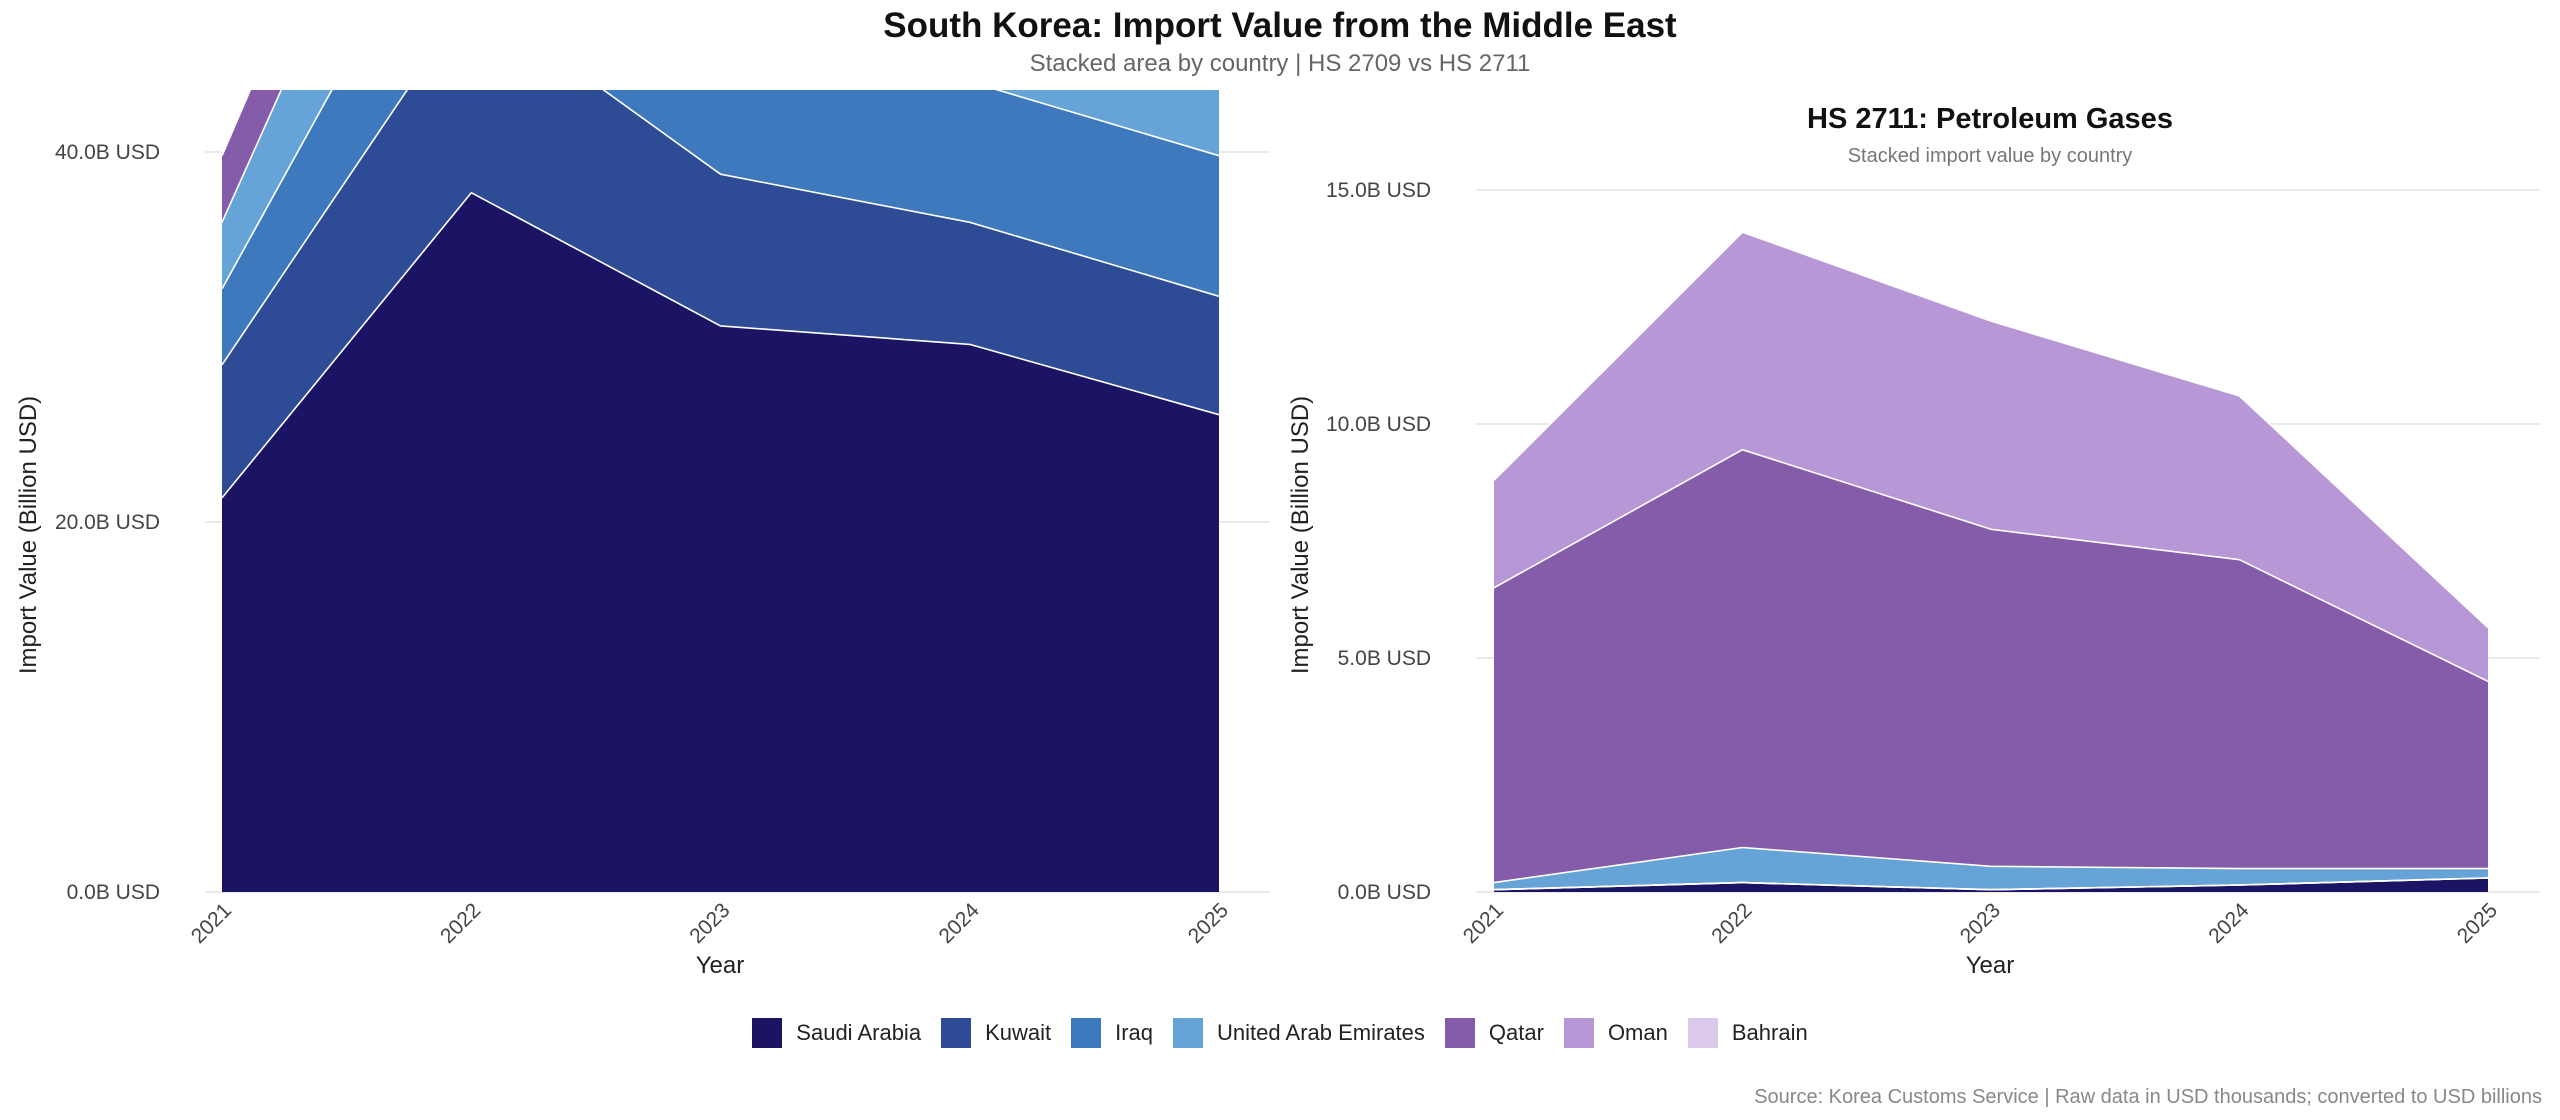 This screenshot has height=1120, width=2560. I want to click on chart-1-area-saudi-arabia, so click(1991, 885).